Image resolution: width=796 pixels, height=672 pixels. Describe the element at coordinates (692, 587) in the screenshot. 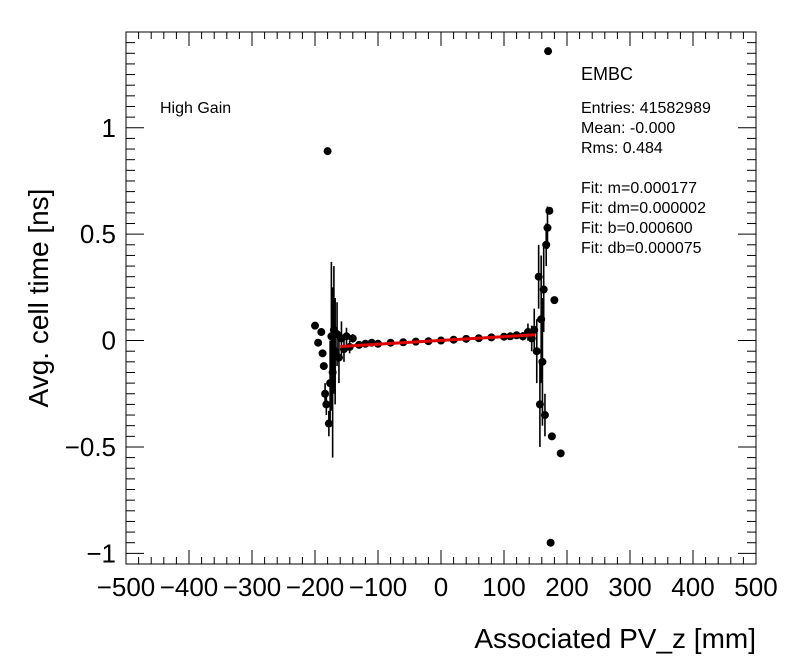

I see `x-tick-label: 400` at that location.